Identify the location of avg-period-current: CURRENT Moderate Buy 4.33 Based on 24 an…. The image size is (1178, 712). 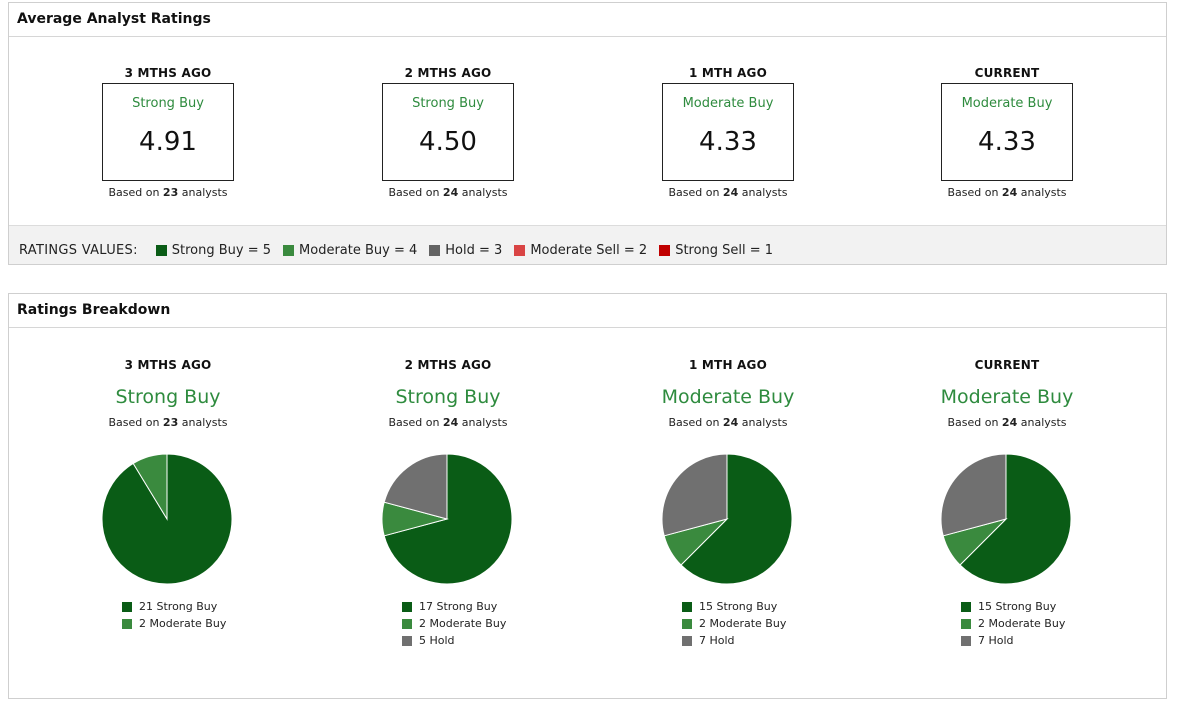
(1007, 132).